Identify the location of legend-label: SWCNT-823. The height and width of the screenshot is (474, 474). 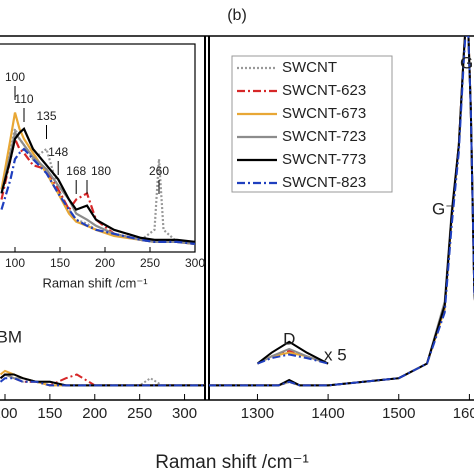
(324, 182).